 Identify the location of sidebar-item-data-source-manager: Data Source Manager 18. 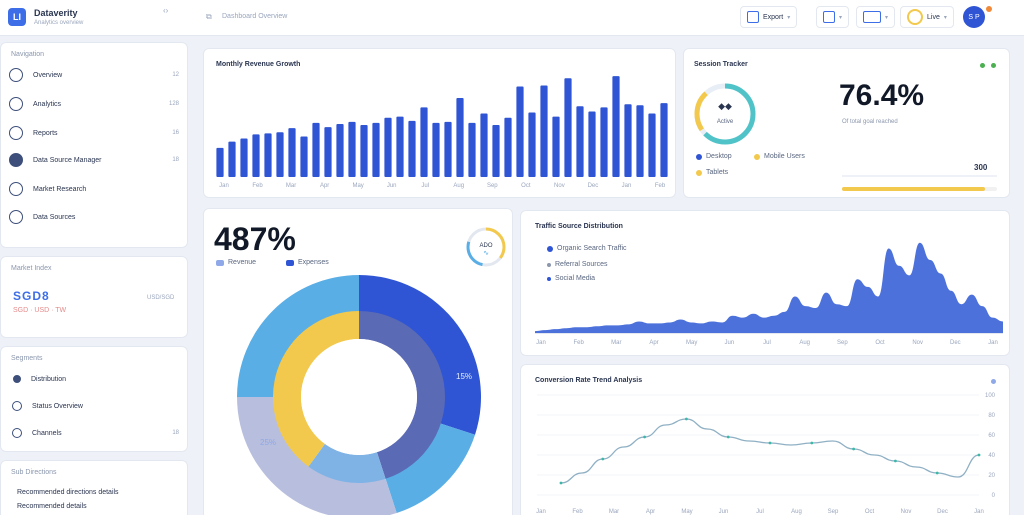
(94, 160).